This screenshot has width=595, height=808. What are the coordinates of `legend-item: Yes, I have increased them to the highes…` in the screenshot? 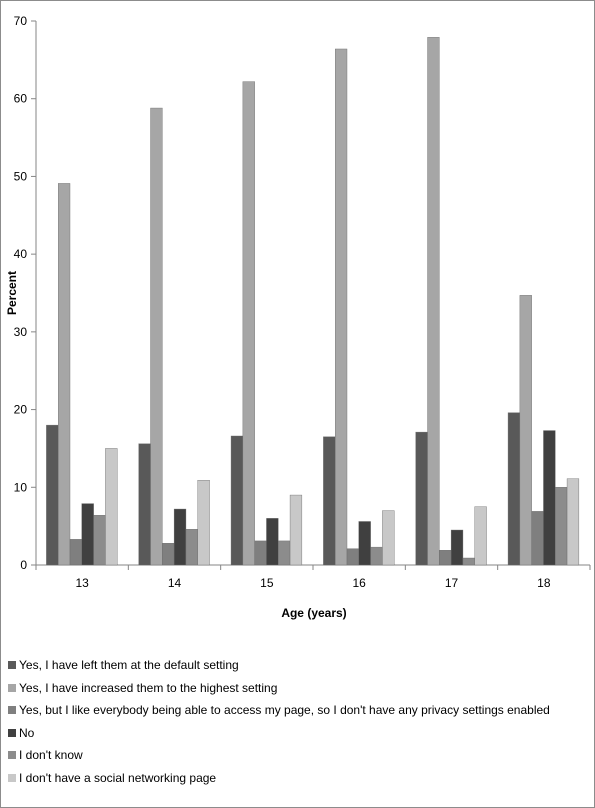 It's located at (298, 688).